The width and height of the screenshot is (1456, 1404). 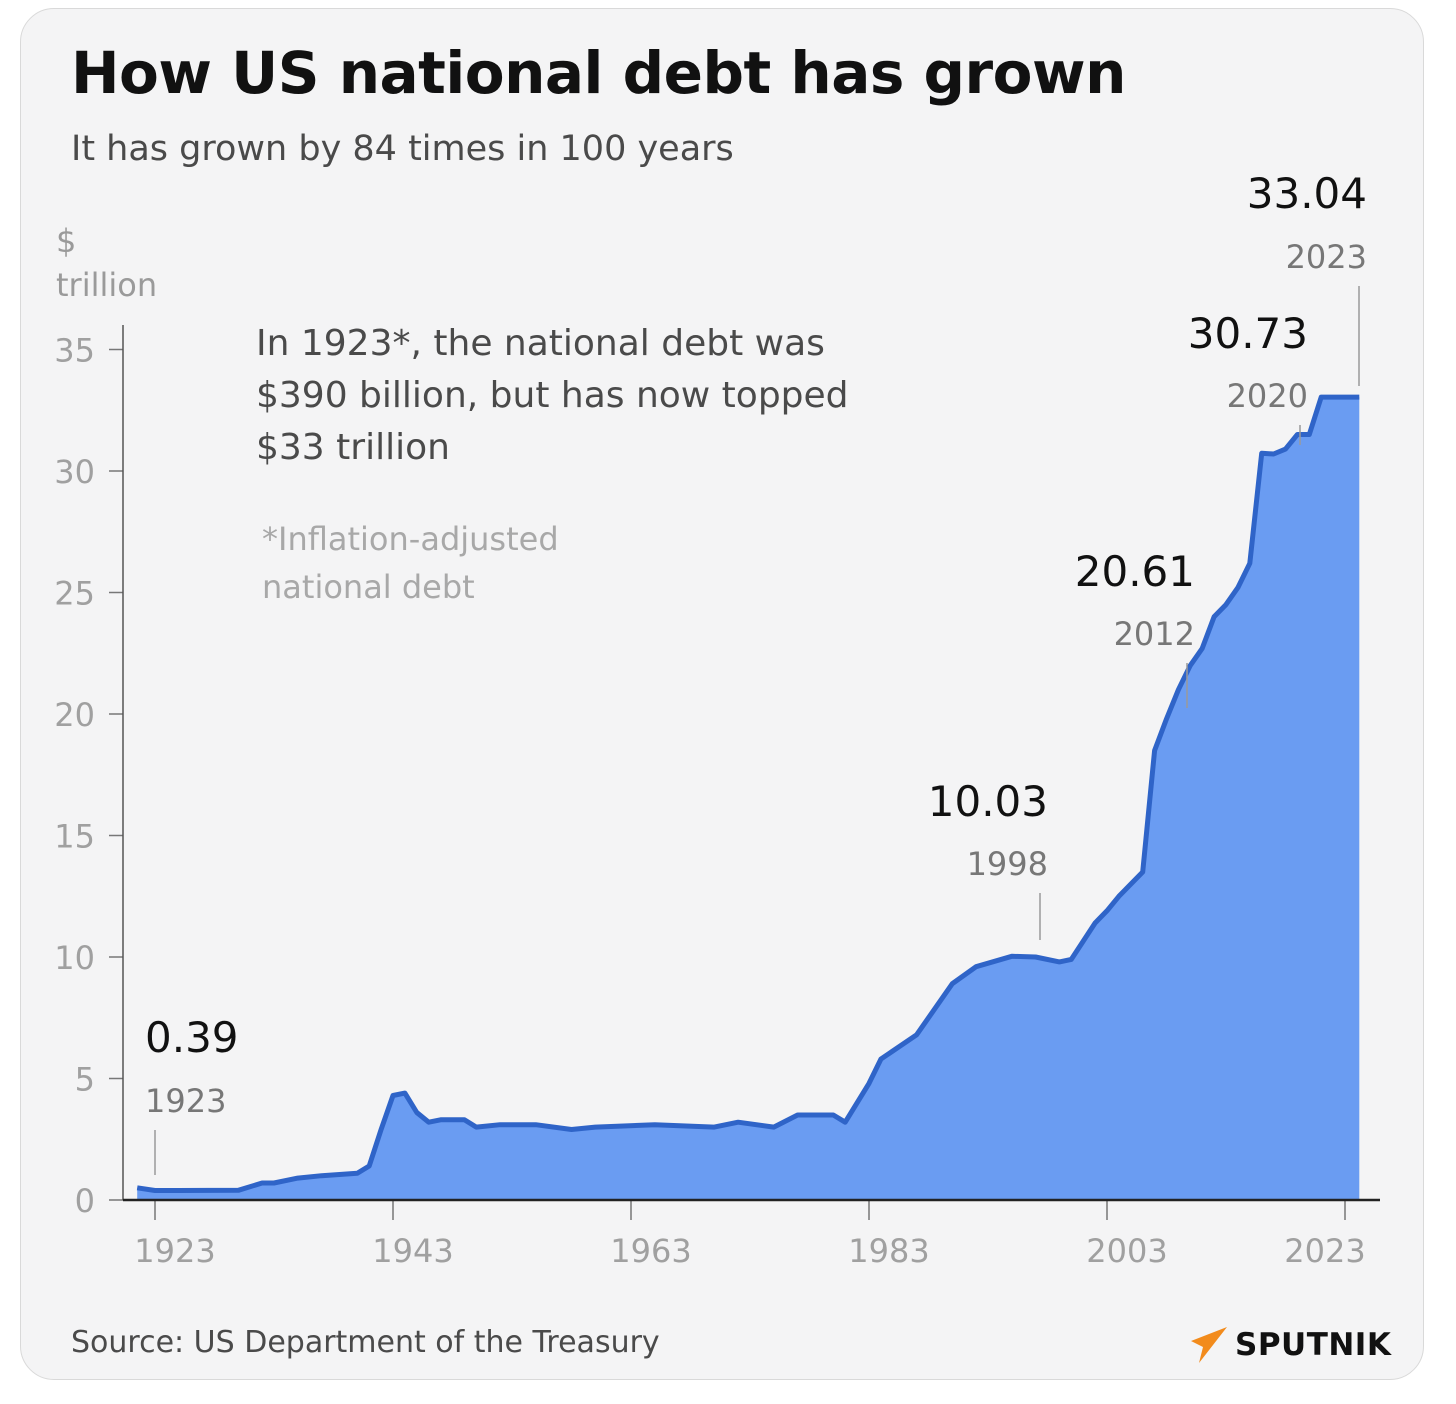 I want to click on annotation-2020: 30.73 2020, so click(x=1248, y=377).